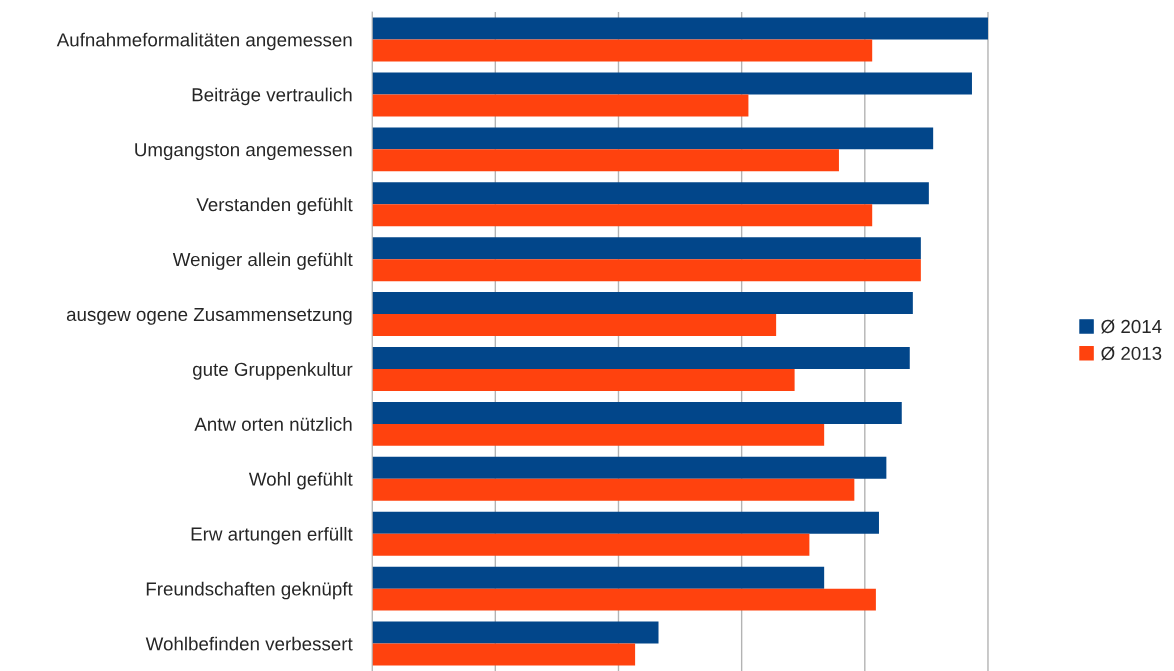 This screenshot has height=671, width=1174. I want to click on y-tick-label: Weniger allein gefühlt, so click(262, 261).